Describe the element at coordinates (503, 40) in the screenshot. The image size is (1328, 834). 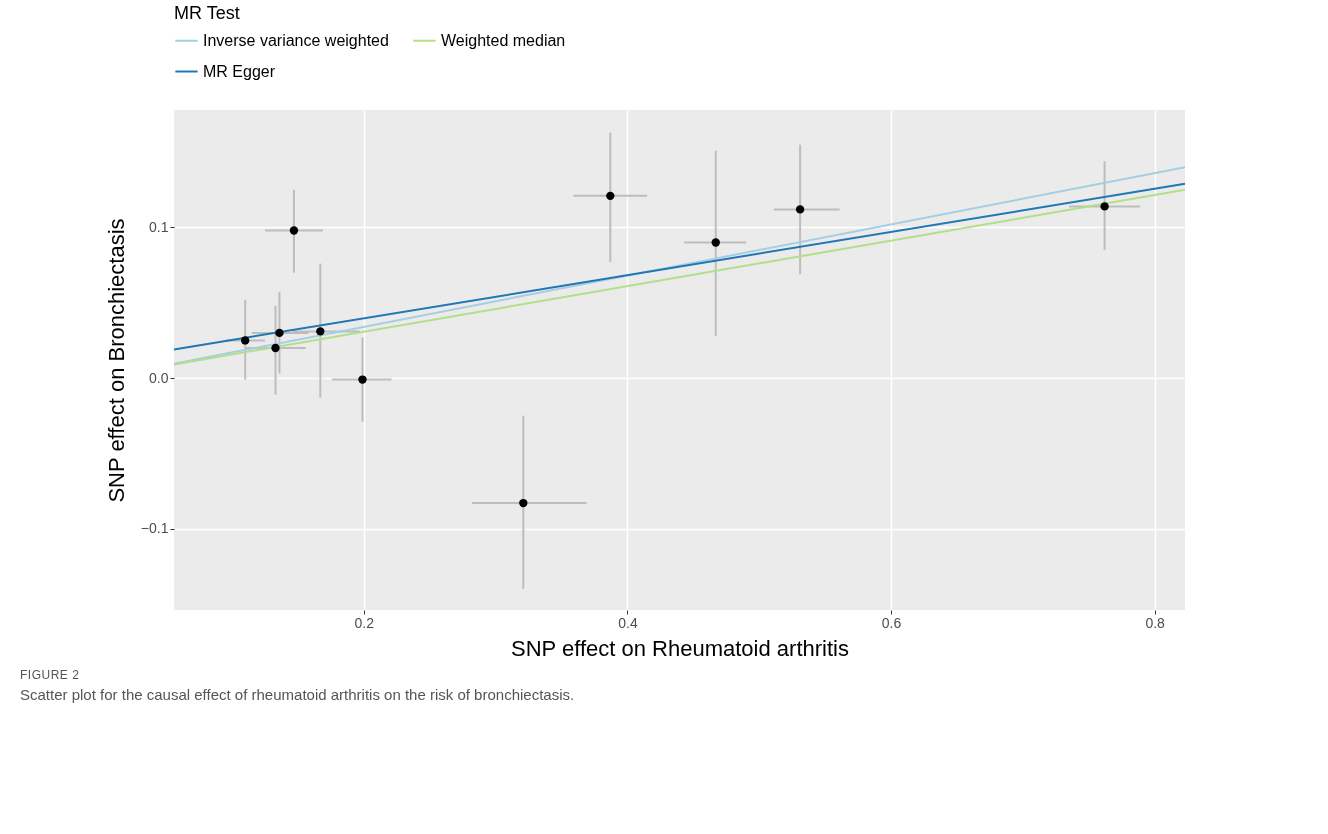
I see `legend-label: Weighted median` at that location.